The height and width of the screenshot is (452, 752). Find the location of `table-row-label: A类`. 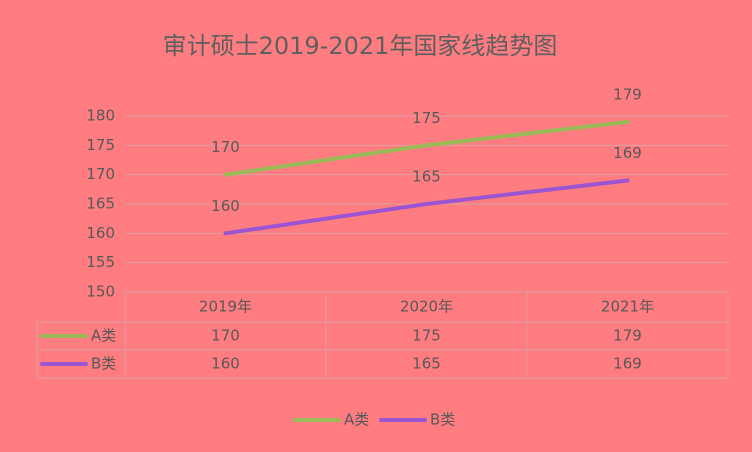

table-row-label: A类 is located at coordinates (103, 336).